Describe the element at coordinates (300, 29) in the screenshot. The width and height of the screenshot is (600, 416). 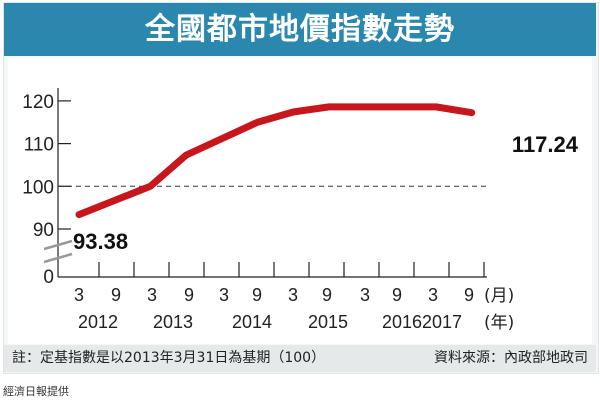
I see `chart-title: 全國都市地價指數走勢` at that location.